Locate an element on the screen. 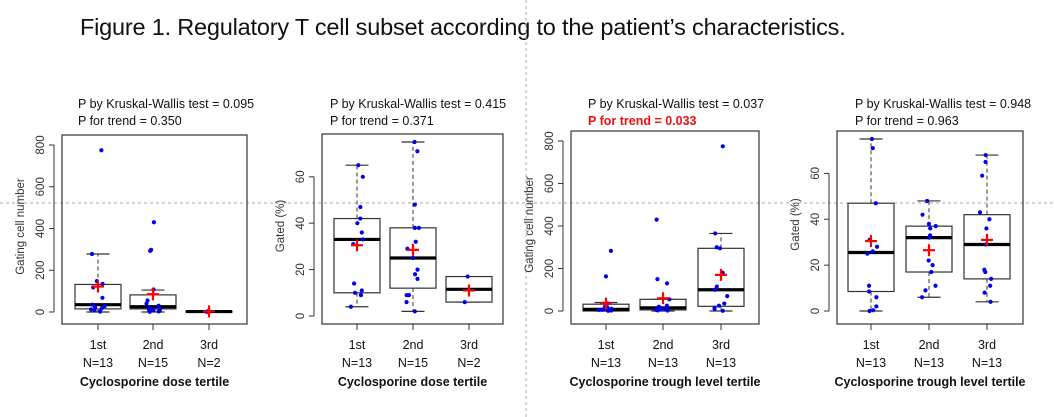 Image resolution: width=1054 pixels, height=417 pixels. y-tick-label: 800 is located at coordinates (550, 140).